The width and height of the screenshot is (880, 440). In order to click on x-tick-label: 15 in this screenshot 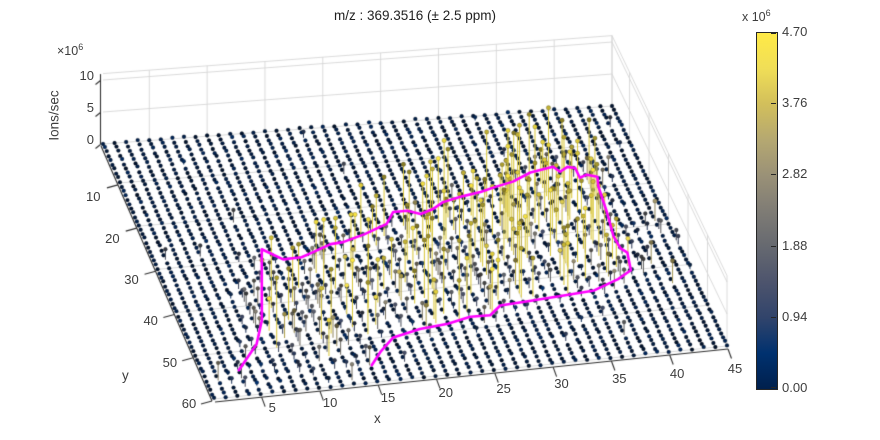, I will do `click(388, 398)`.